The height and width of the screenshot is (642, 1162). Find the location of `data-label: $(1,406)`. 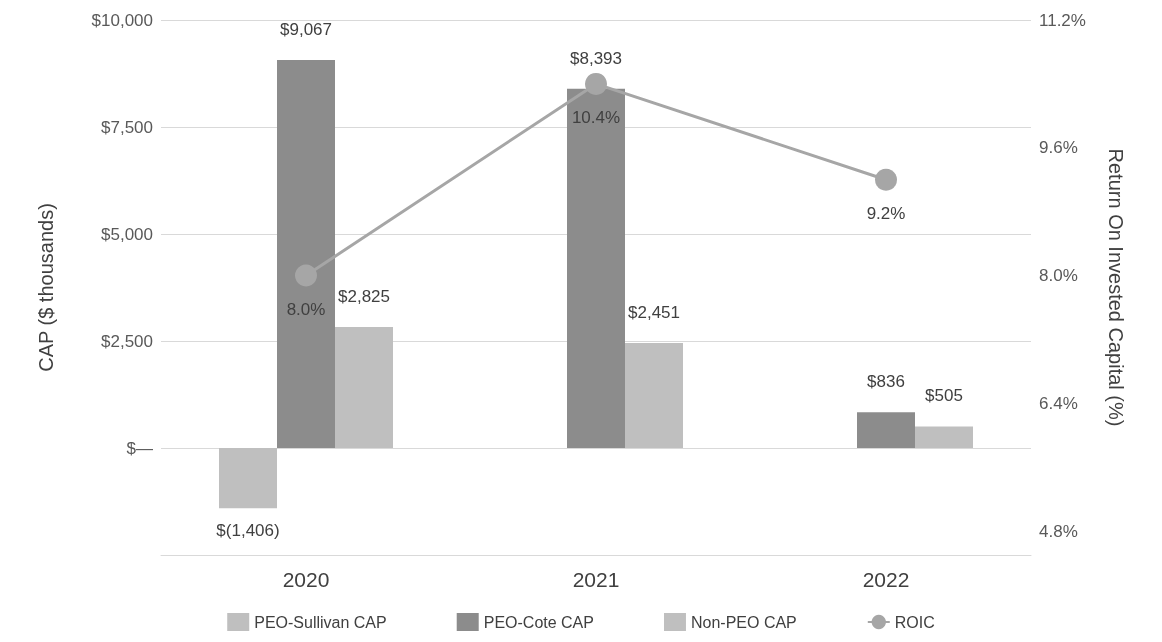

data-label: $(1,406) is located at coordinates (248, 531).